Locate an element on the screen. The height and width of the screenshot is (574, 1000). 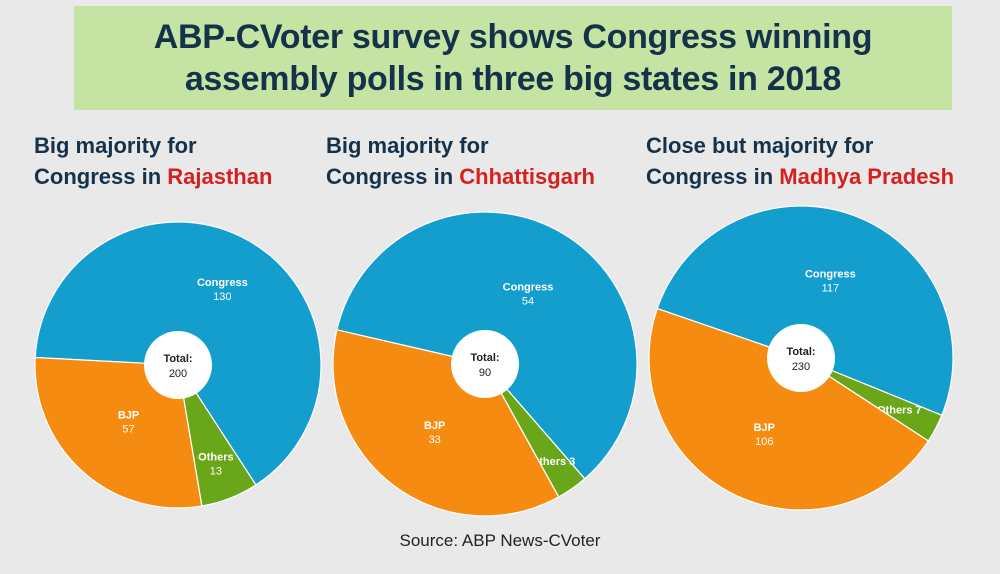
center-total-value: 90 is located at coordinates (485, 373).